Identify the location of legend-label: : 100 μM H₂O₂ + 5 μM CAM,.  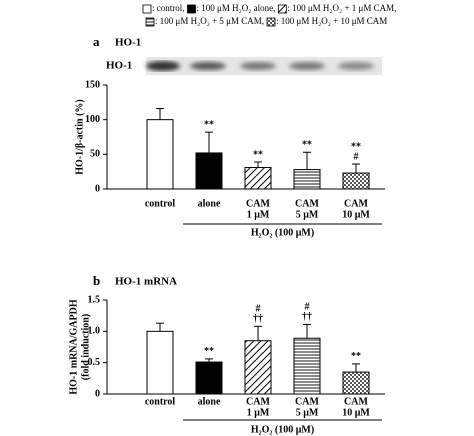
(209, 21).